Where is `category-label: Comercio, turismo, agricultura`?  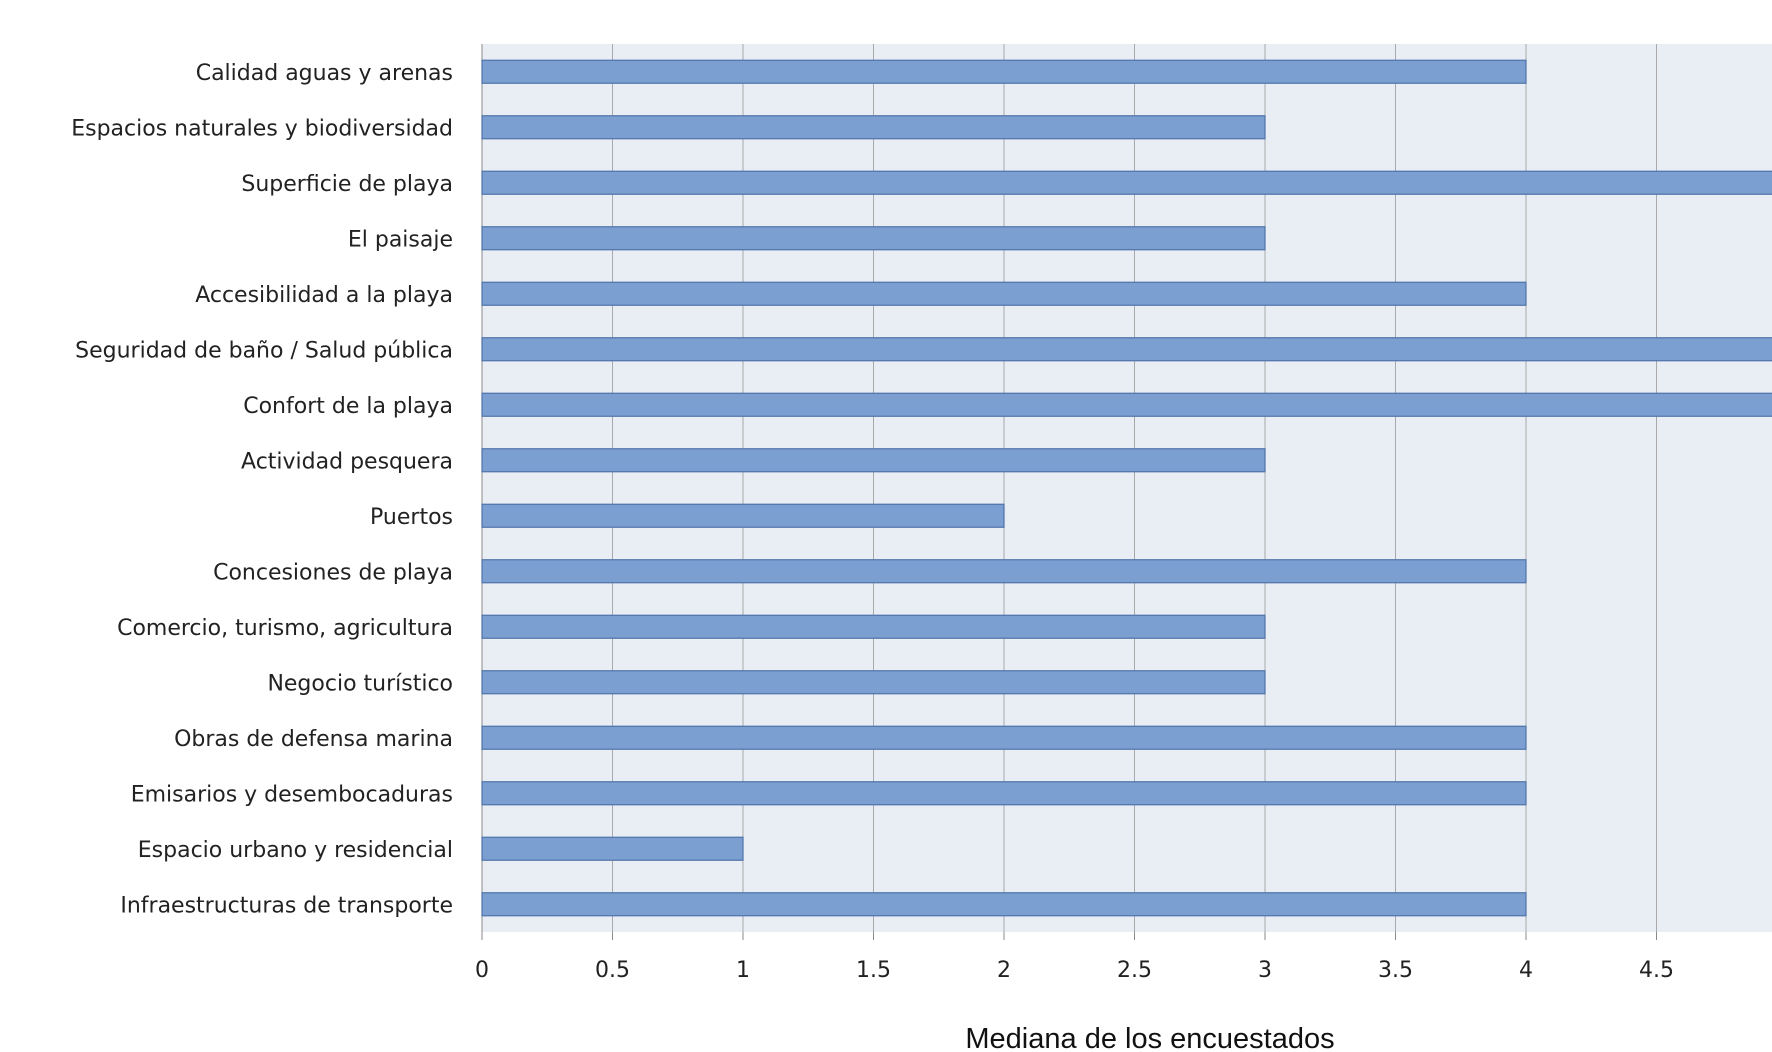
category-label: Comercio, turismo, agricultura is located at coordinates (285, 628).